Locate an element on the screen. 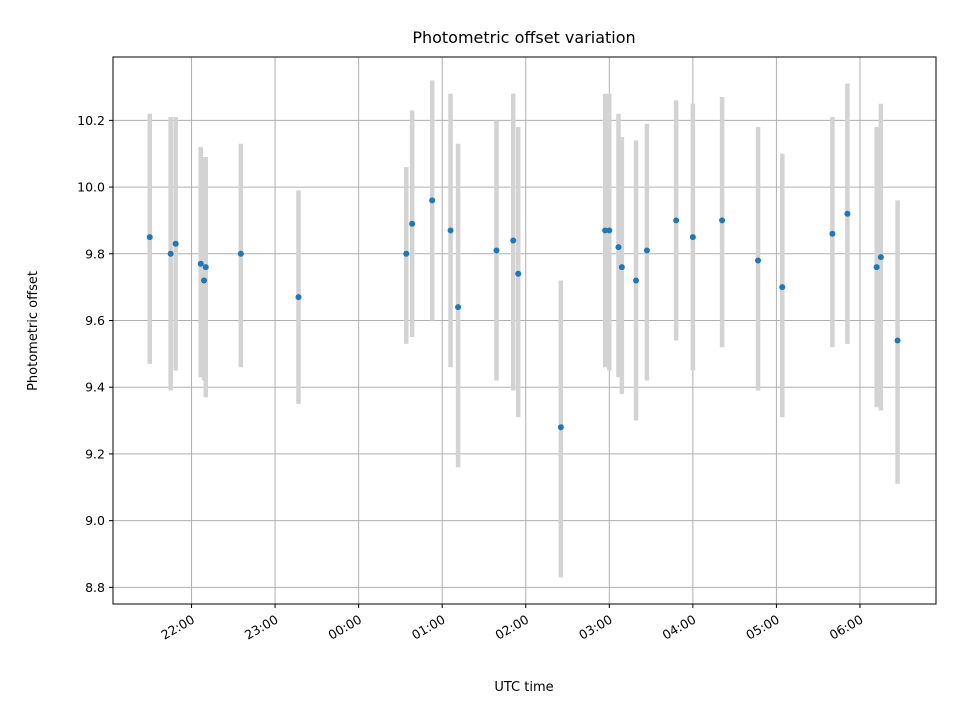  y-tick-label: 9.6 is located at coordinates (95, 320).